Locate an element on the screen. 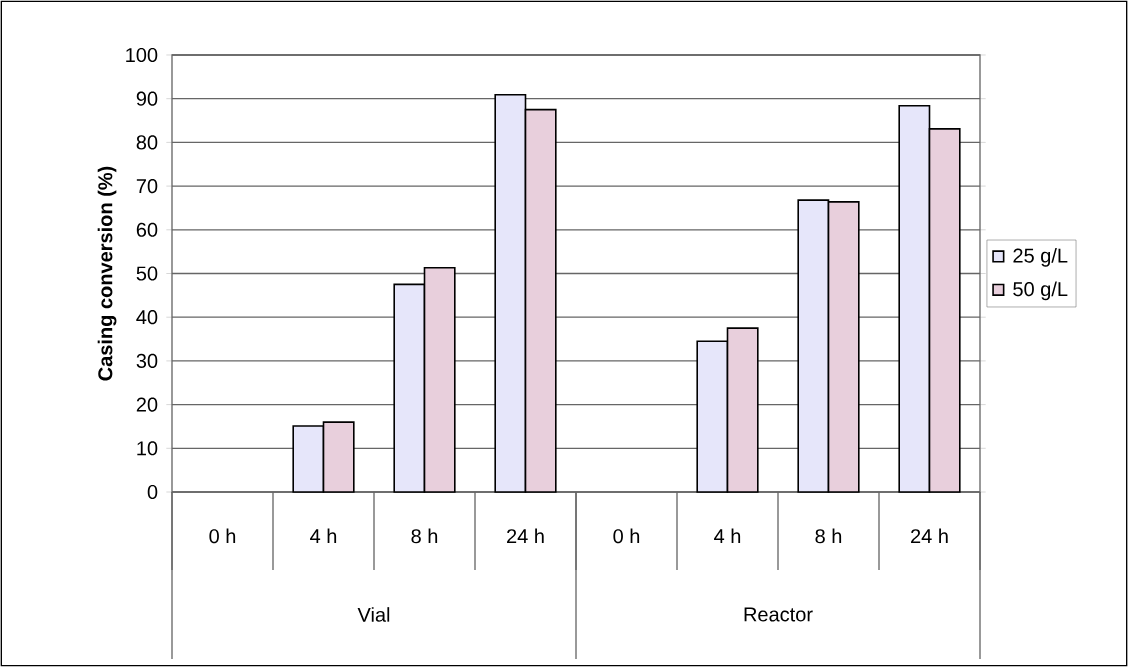 This screenshot has height=667, width=1128. y-axis-title: Casing conversion (%) is located at coordinates (107, 273).